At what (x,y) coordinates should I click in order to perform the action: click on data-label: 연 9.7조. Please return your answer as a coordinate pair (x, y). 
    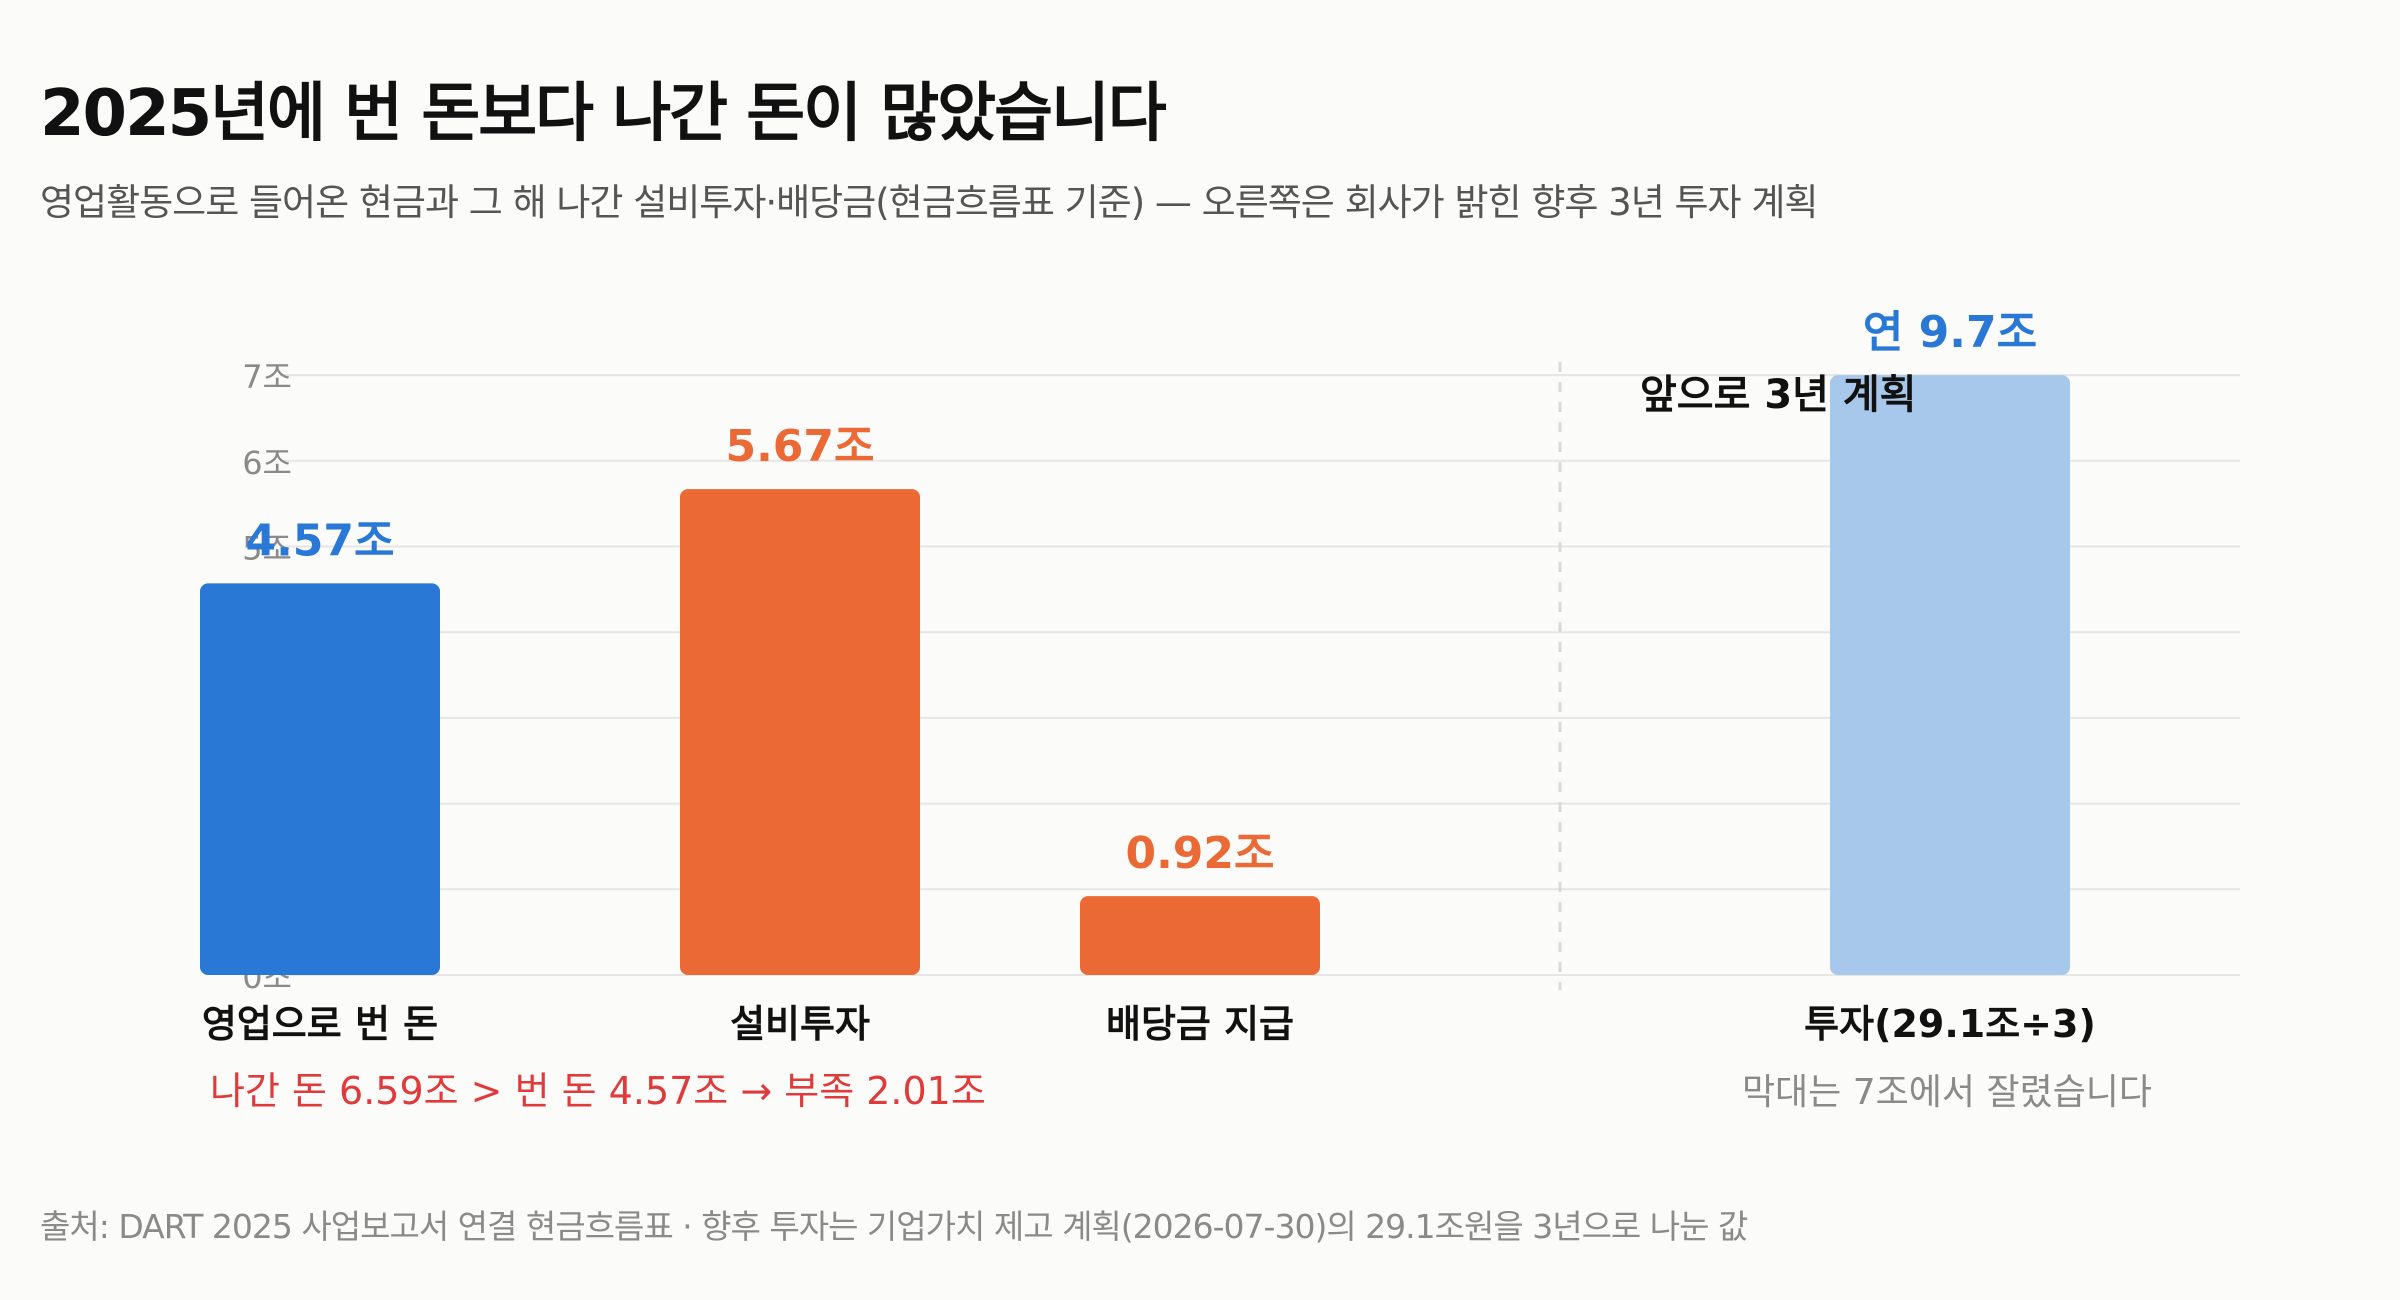
    Looking at the image, I should click on (1950, 332).